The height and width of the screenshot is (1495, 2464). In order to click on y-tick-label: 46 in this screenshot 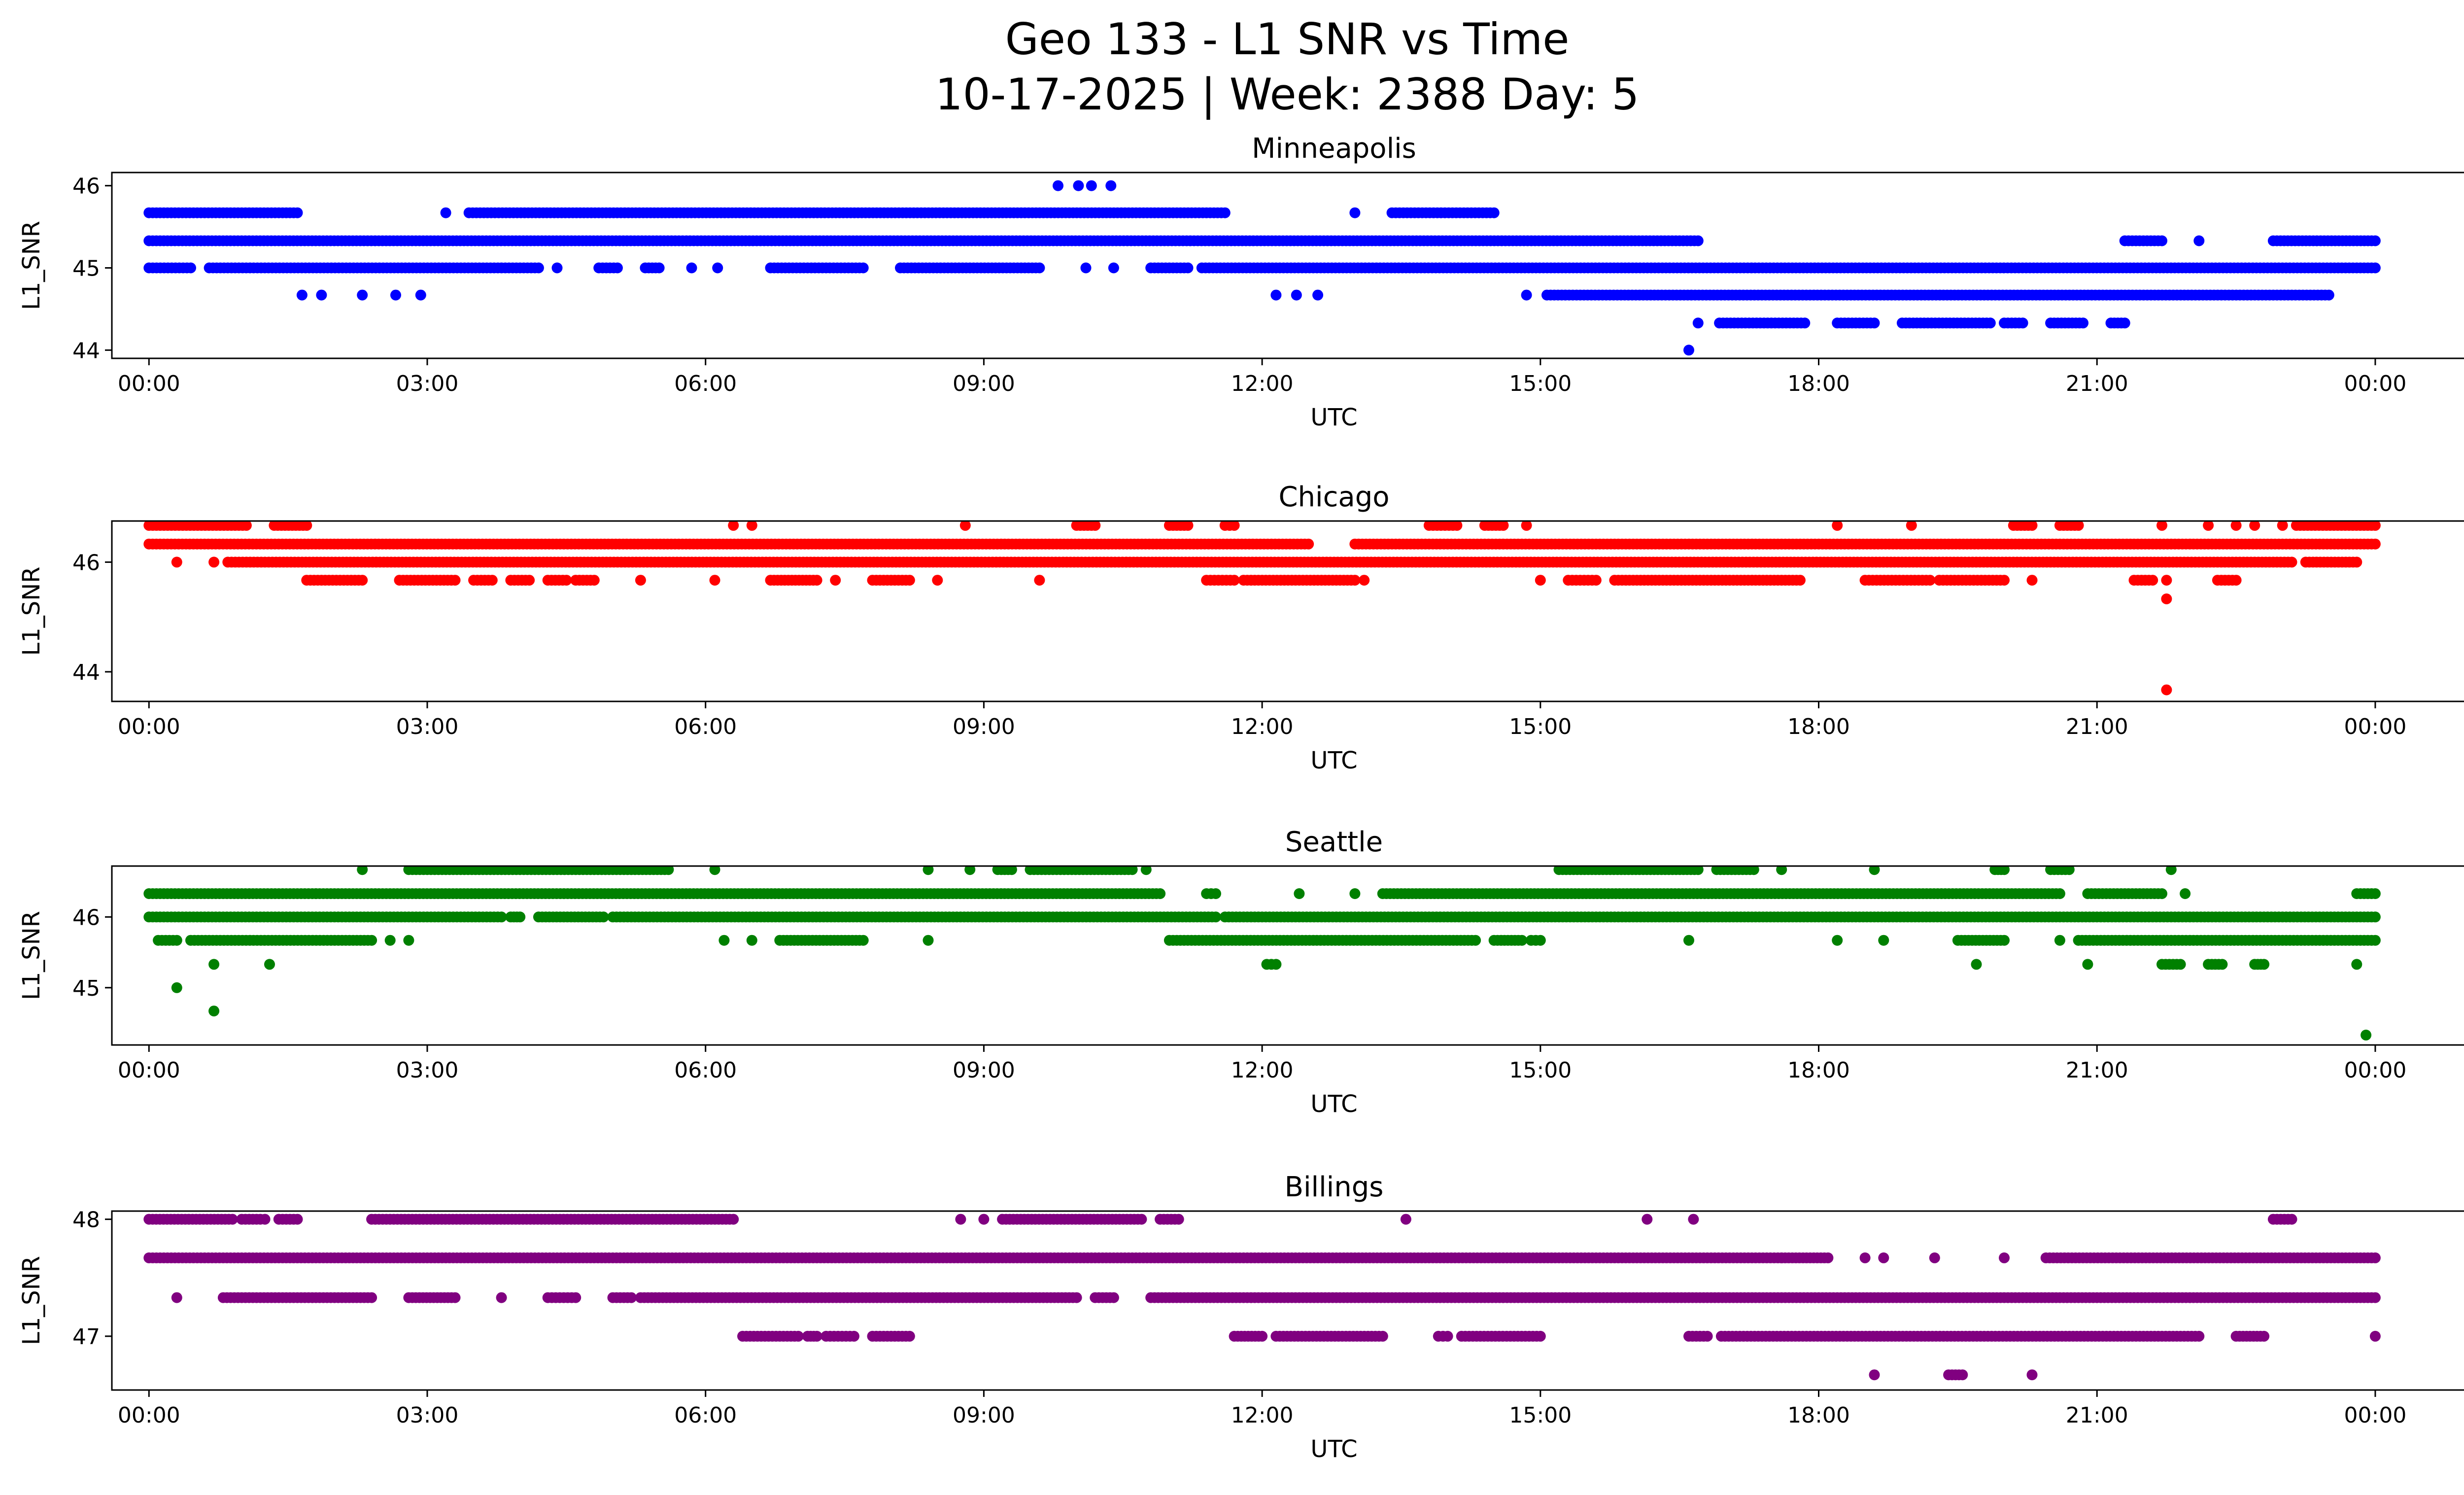, I will do `click(86, 562)`.